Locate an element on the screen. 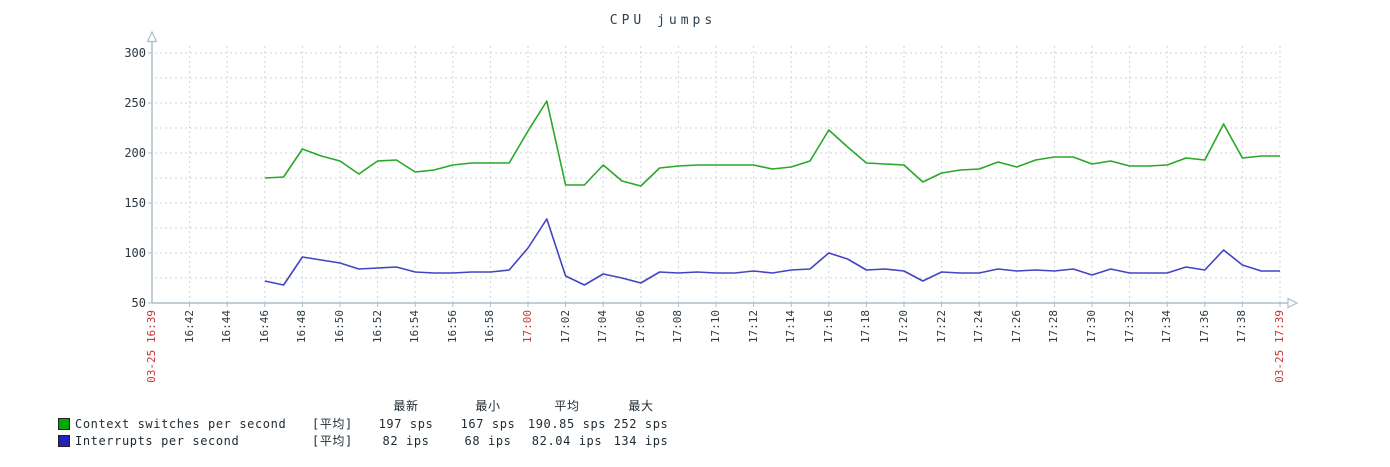  legend-header: 最小 is located at coordinates (488, 406).